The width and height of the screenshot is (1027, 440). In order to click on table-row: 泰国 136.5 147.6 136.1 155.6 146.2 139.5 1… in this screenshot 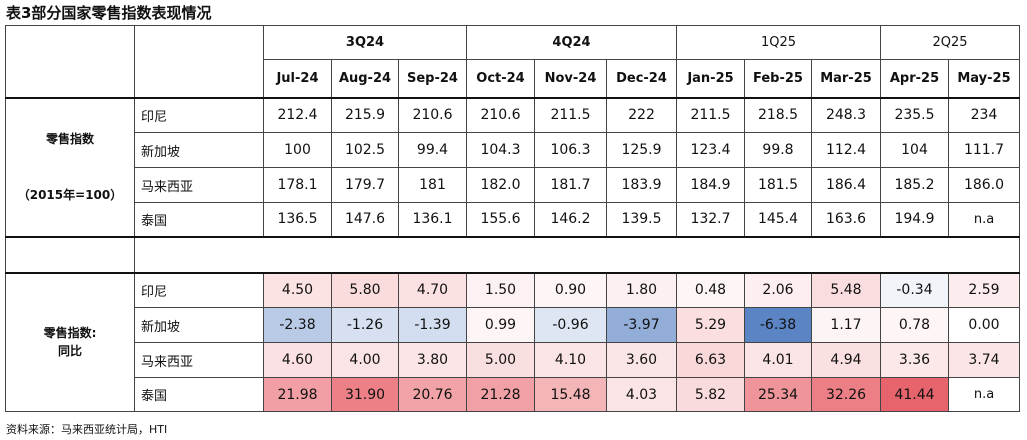, I will do `click(513, 219)`.